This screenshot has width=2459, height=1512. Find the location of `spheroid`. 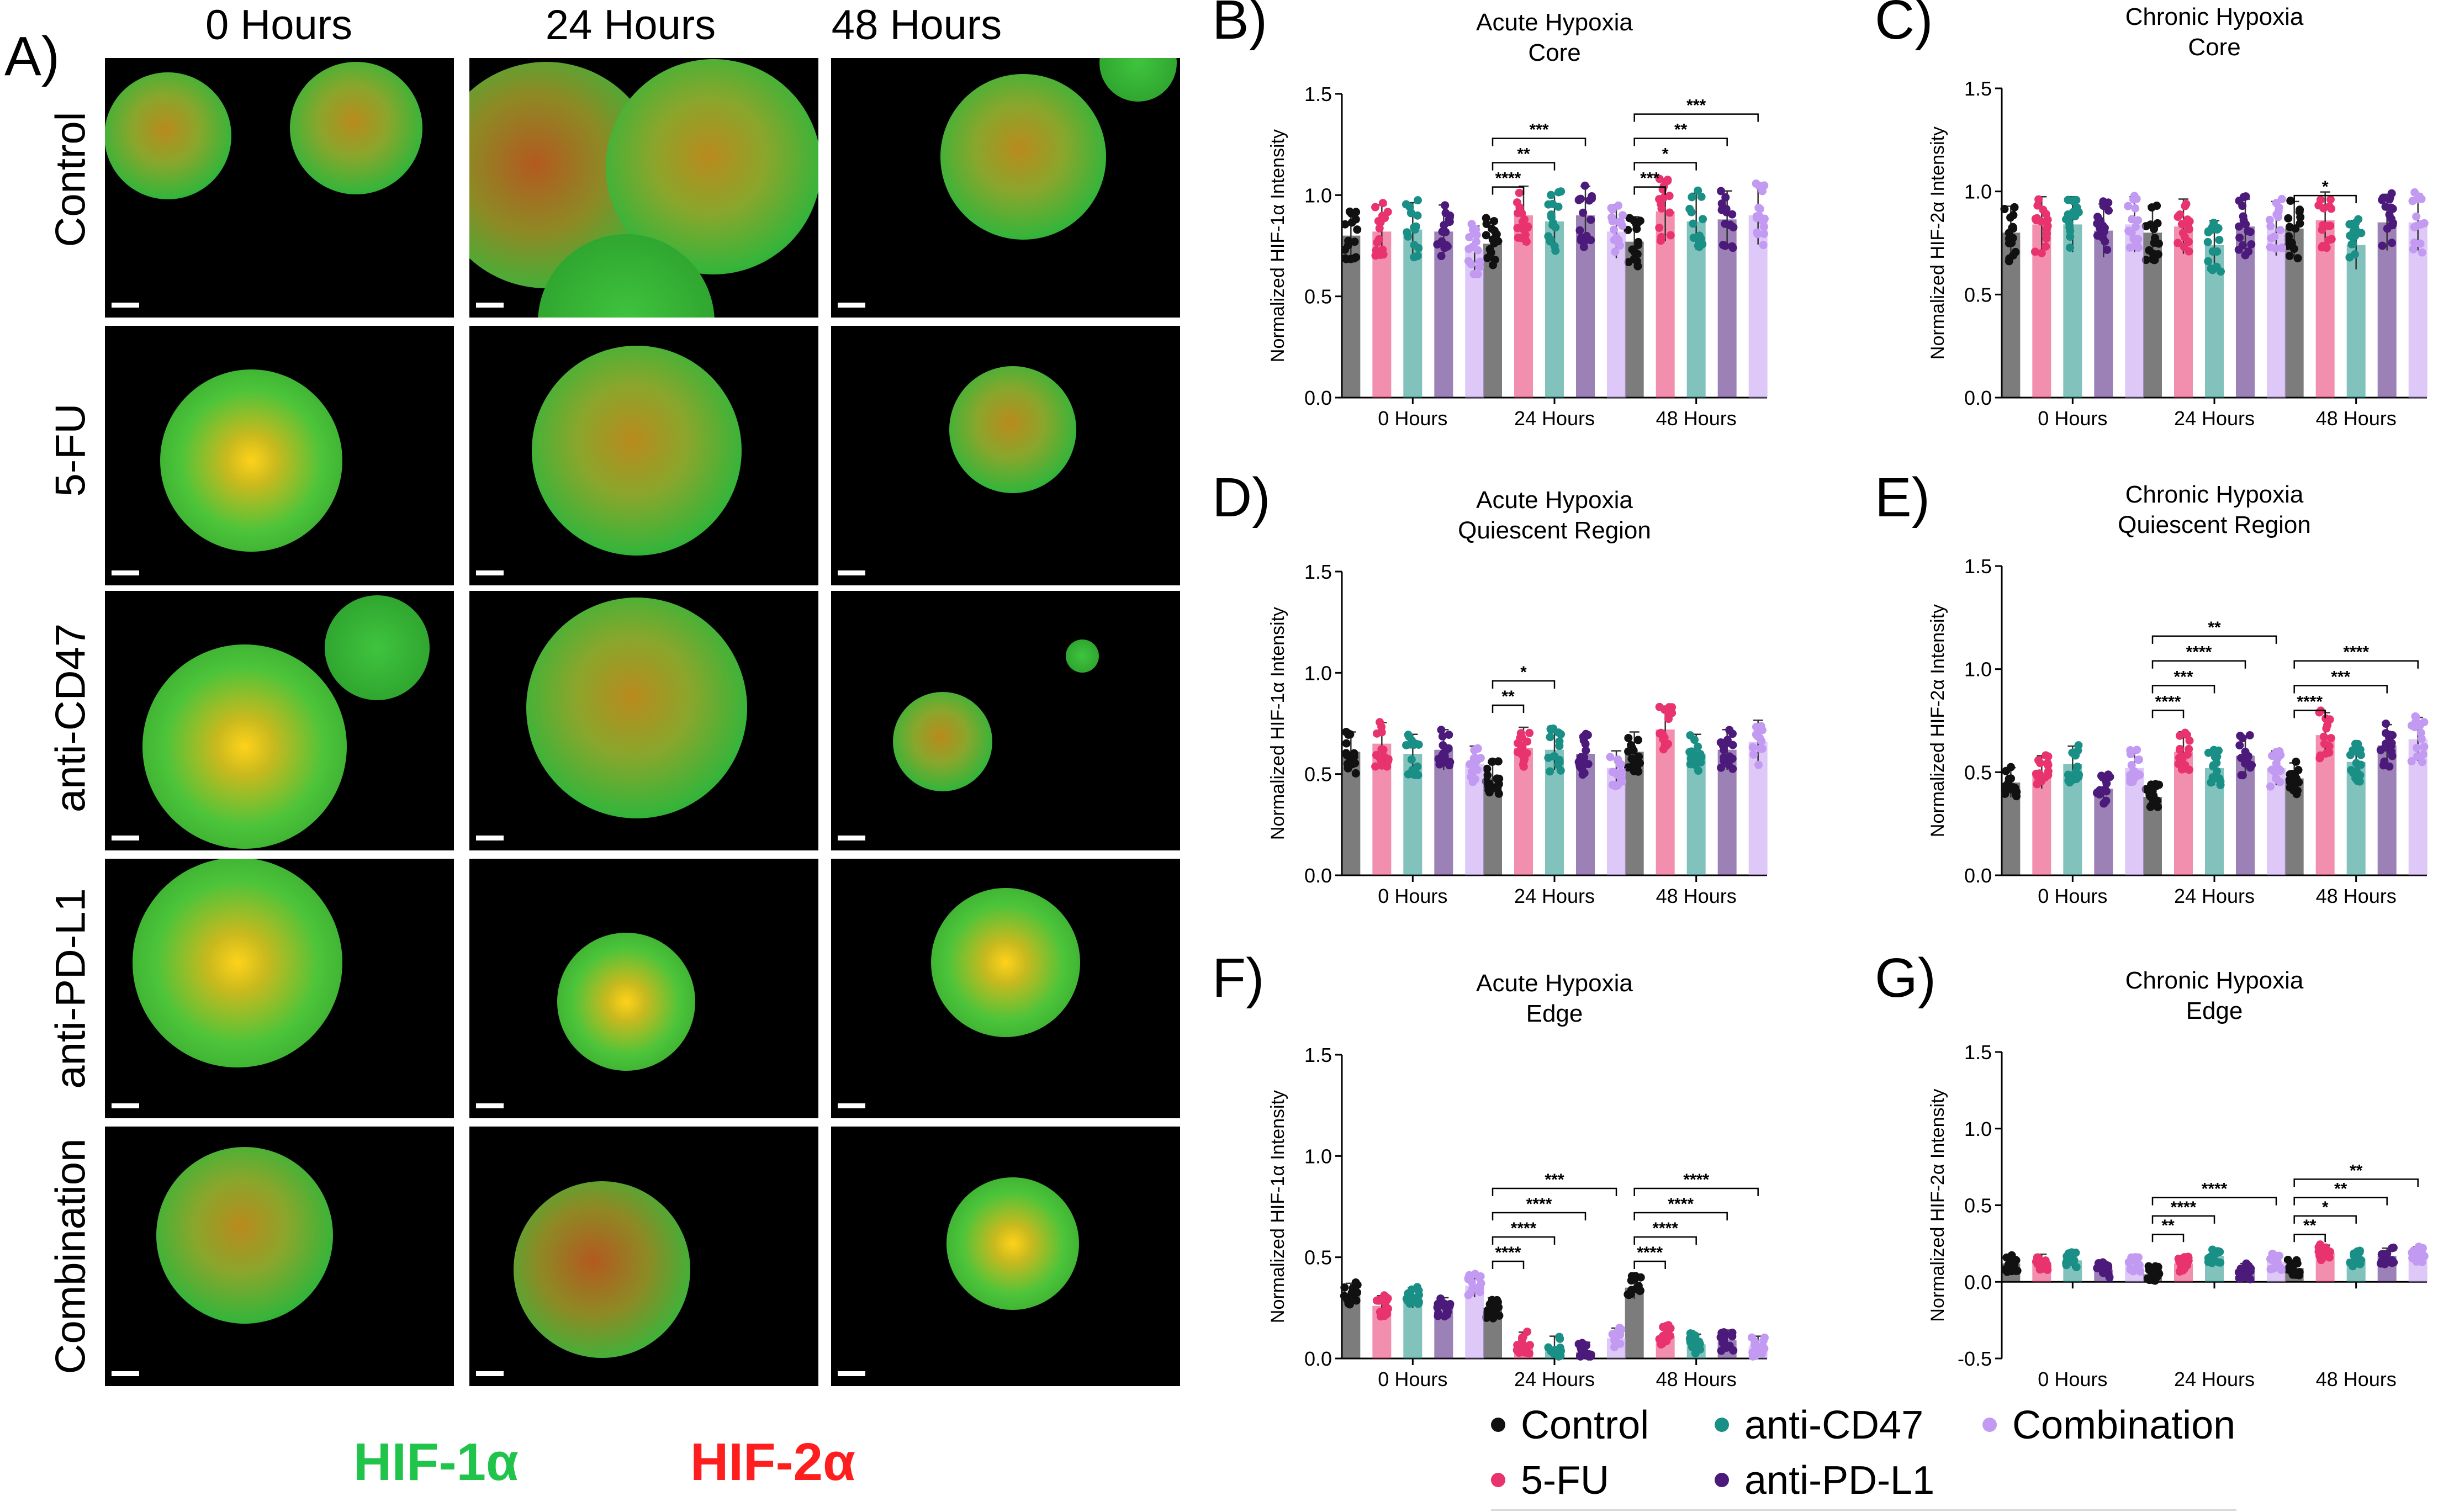

spheroid is located at coordinates (1012, 1243).